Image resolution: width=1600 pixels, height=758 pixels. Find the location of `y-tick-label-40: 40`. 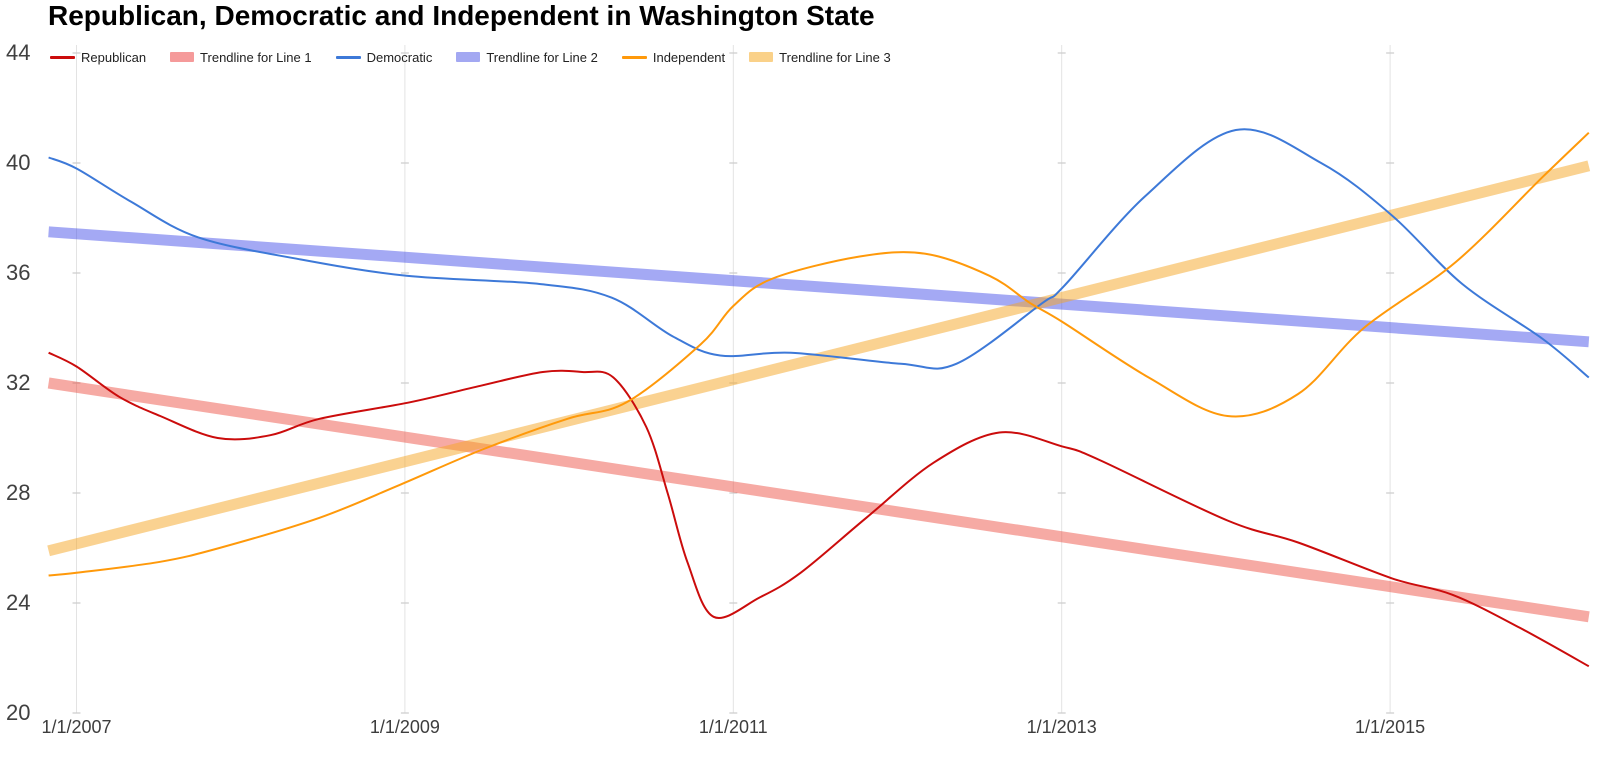

y-tick-label-40: 40 is located at coordinates (18, 162).